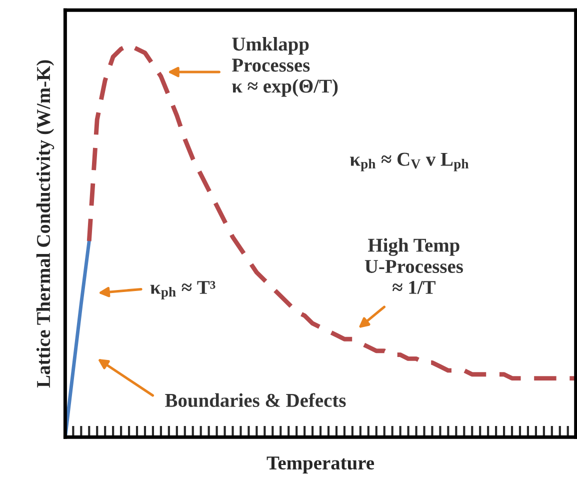 Image resolution: width=577 pixels, height=483 pixels. I want to click on annotation: High Temp U-Processes ≈ 1/T, so click(413, 266).